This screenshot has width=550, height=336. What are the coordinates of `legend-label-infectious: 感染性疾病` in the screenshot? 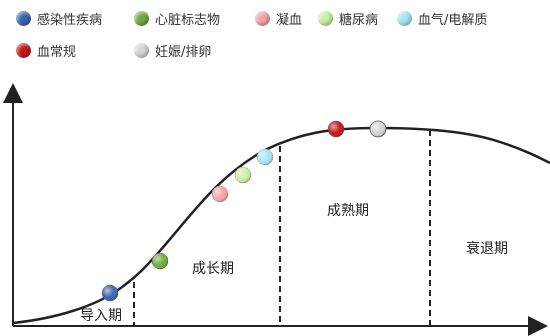 It's located at (70, 20).